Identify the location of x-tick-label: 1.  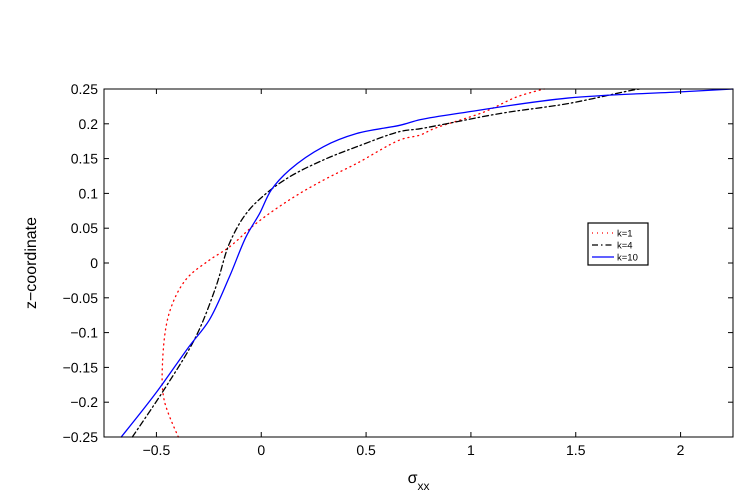
(471, 450).